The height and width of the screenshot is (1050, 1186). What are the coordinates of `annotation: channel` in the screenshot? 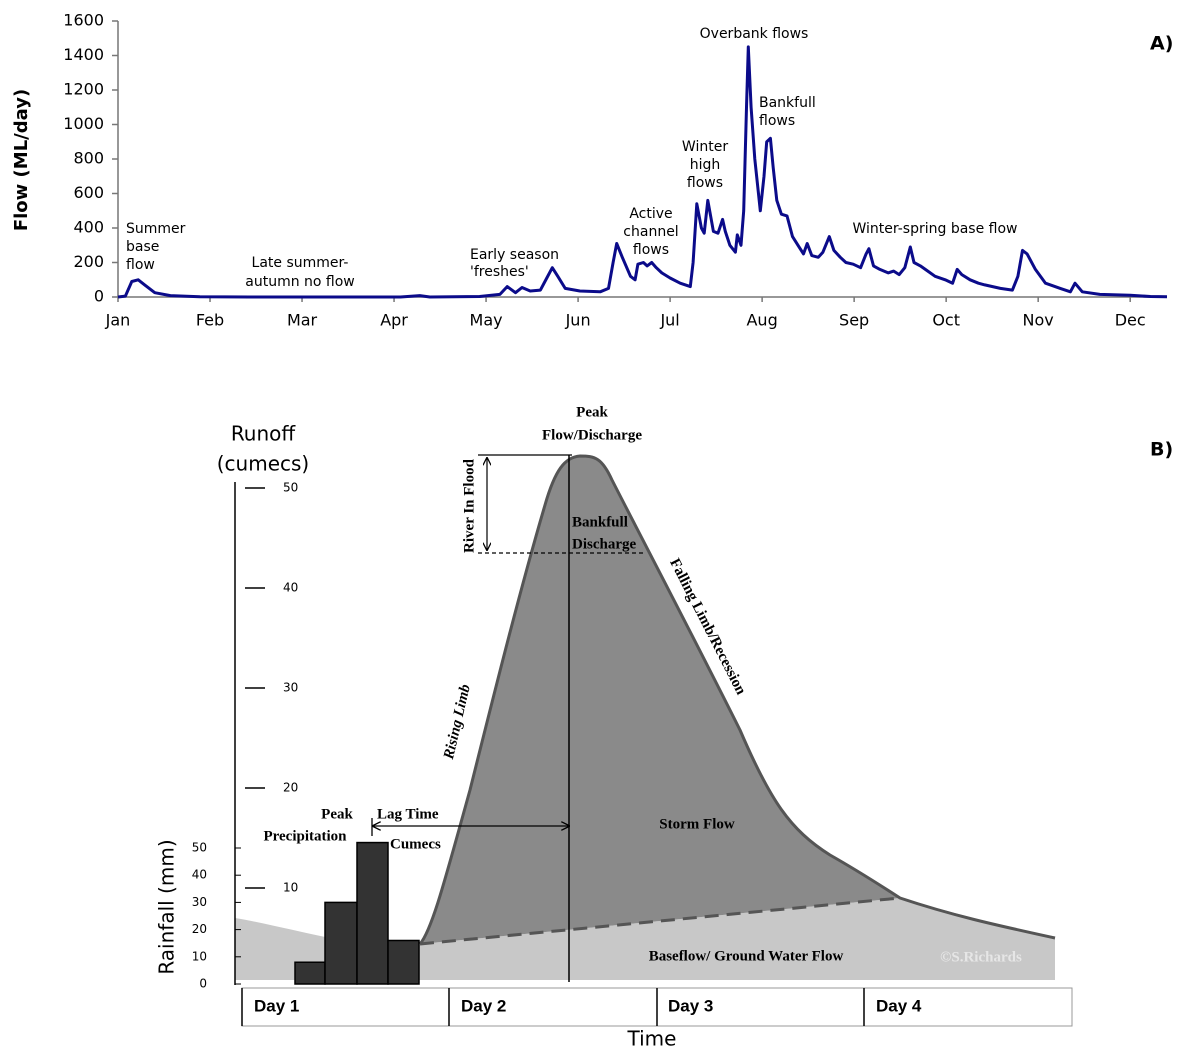 It's located at (650, 232).